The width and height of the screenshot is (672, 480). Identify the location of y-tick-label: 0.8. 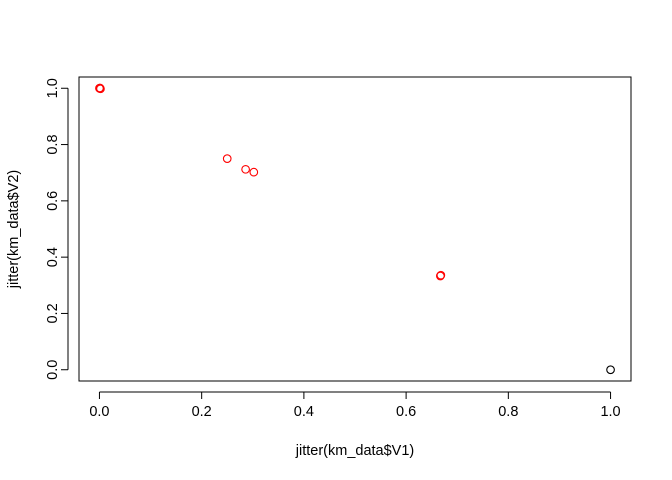
(53, 144).